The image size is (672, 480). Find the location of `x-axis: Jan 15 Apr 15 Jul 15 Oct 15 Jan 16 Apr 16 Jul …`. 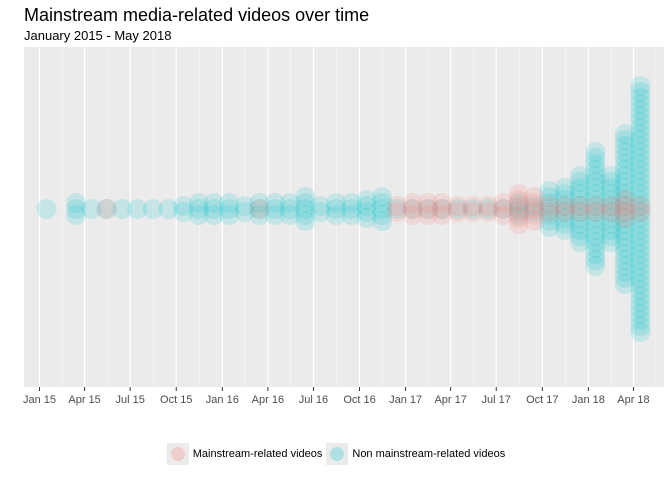

x-axis: Jan 15 Apr 15 Jul 15 Oct 15 Jan 16 Apr 16 Jul … is located at coordinates (336, 396).